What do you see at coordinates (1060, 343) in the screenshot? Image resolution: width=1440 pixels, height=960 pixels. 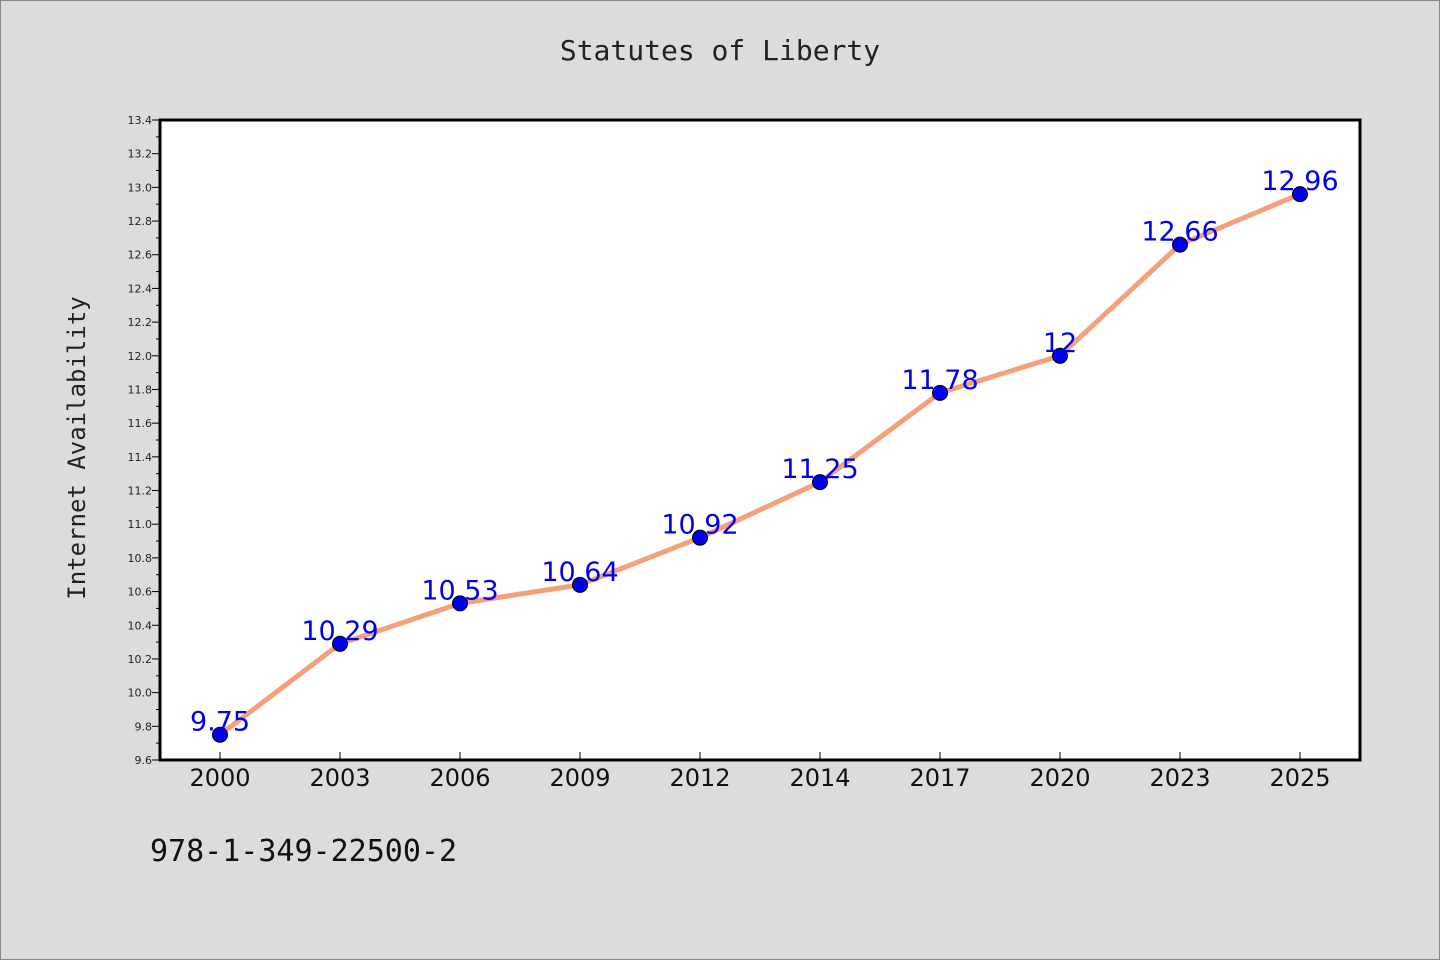 I see `data-label: 12` at bounding box center [1060, 343].